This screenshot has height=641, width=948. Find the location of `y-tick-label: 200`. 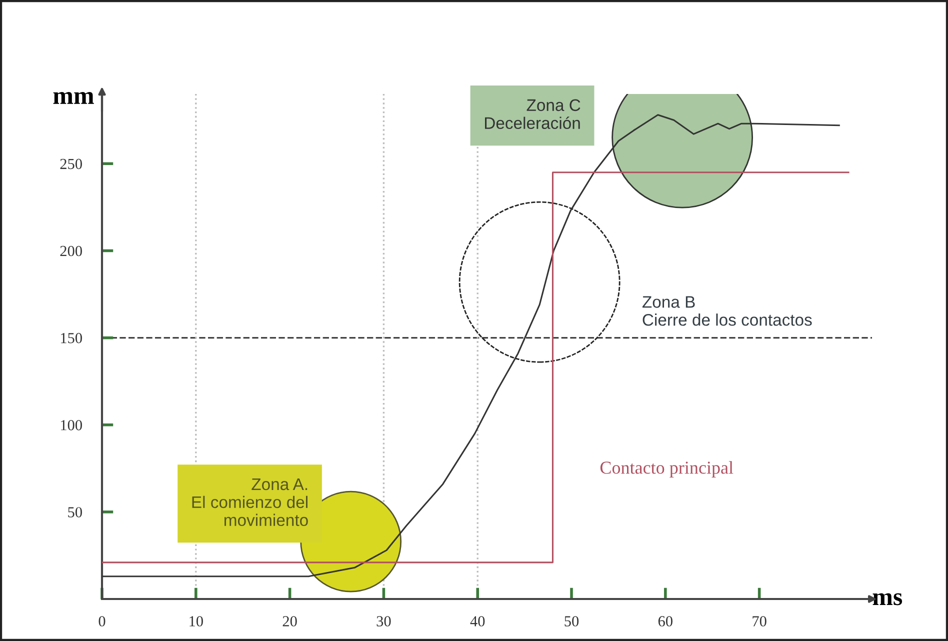

y-tick-label: 200 is located at coordinates (71, 251).